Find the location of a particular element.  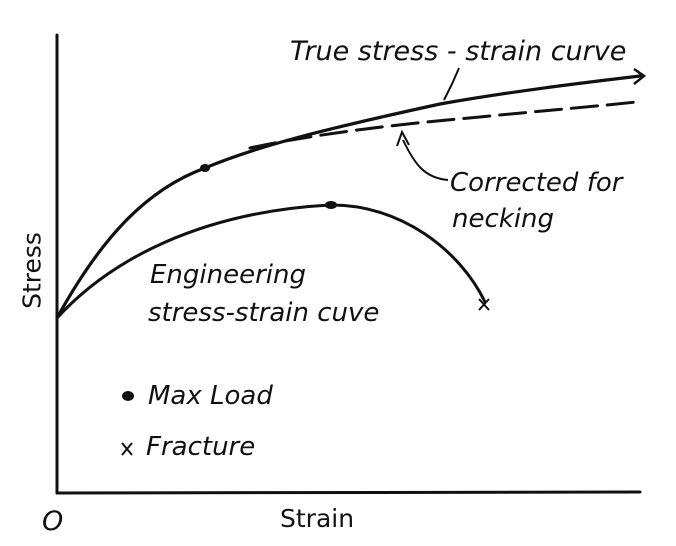

true-curve-label: True stress - strain curve is located at coordinates (458, 51).